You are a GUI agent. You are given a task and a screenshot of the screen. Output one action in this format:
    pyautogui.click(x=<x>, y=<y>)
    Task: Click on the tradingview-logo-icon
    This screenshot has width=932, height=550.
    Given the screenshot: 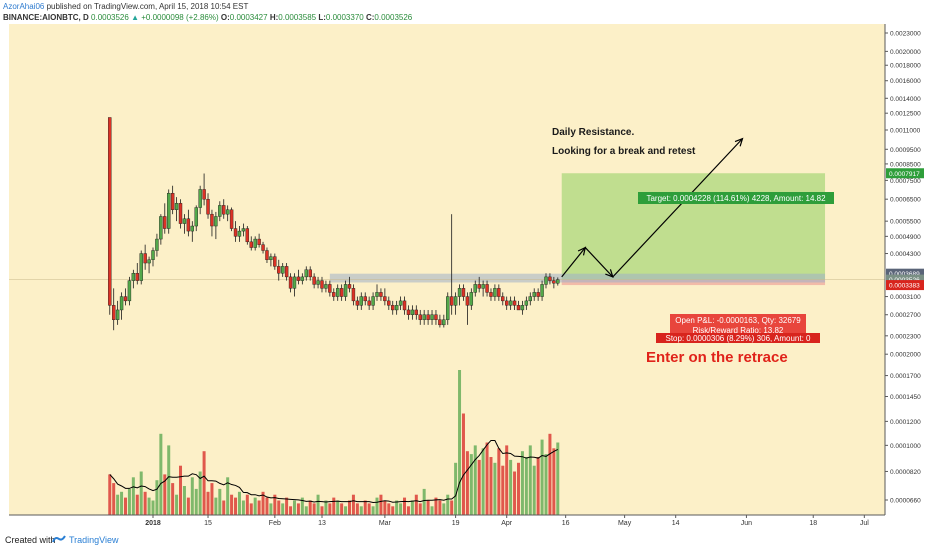 What is the action you would take?
    pyautogui.click(x=59, y=539)
    